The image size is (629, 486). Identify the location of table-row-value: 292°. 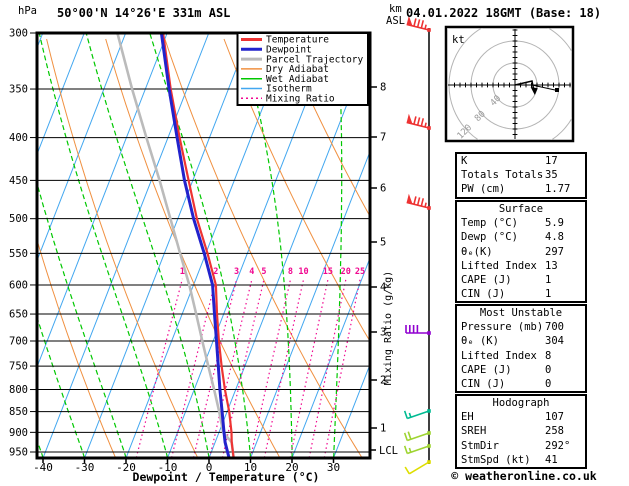
(558, 445).